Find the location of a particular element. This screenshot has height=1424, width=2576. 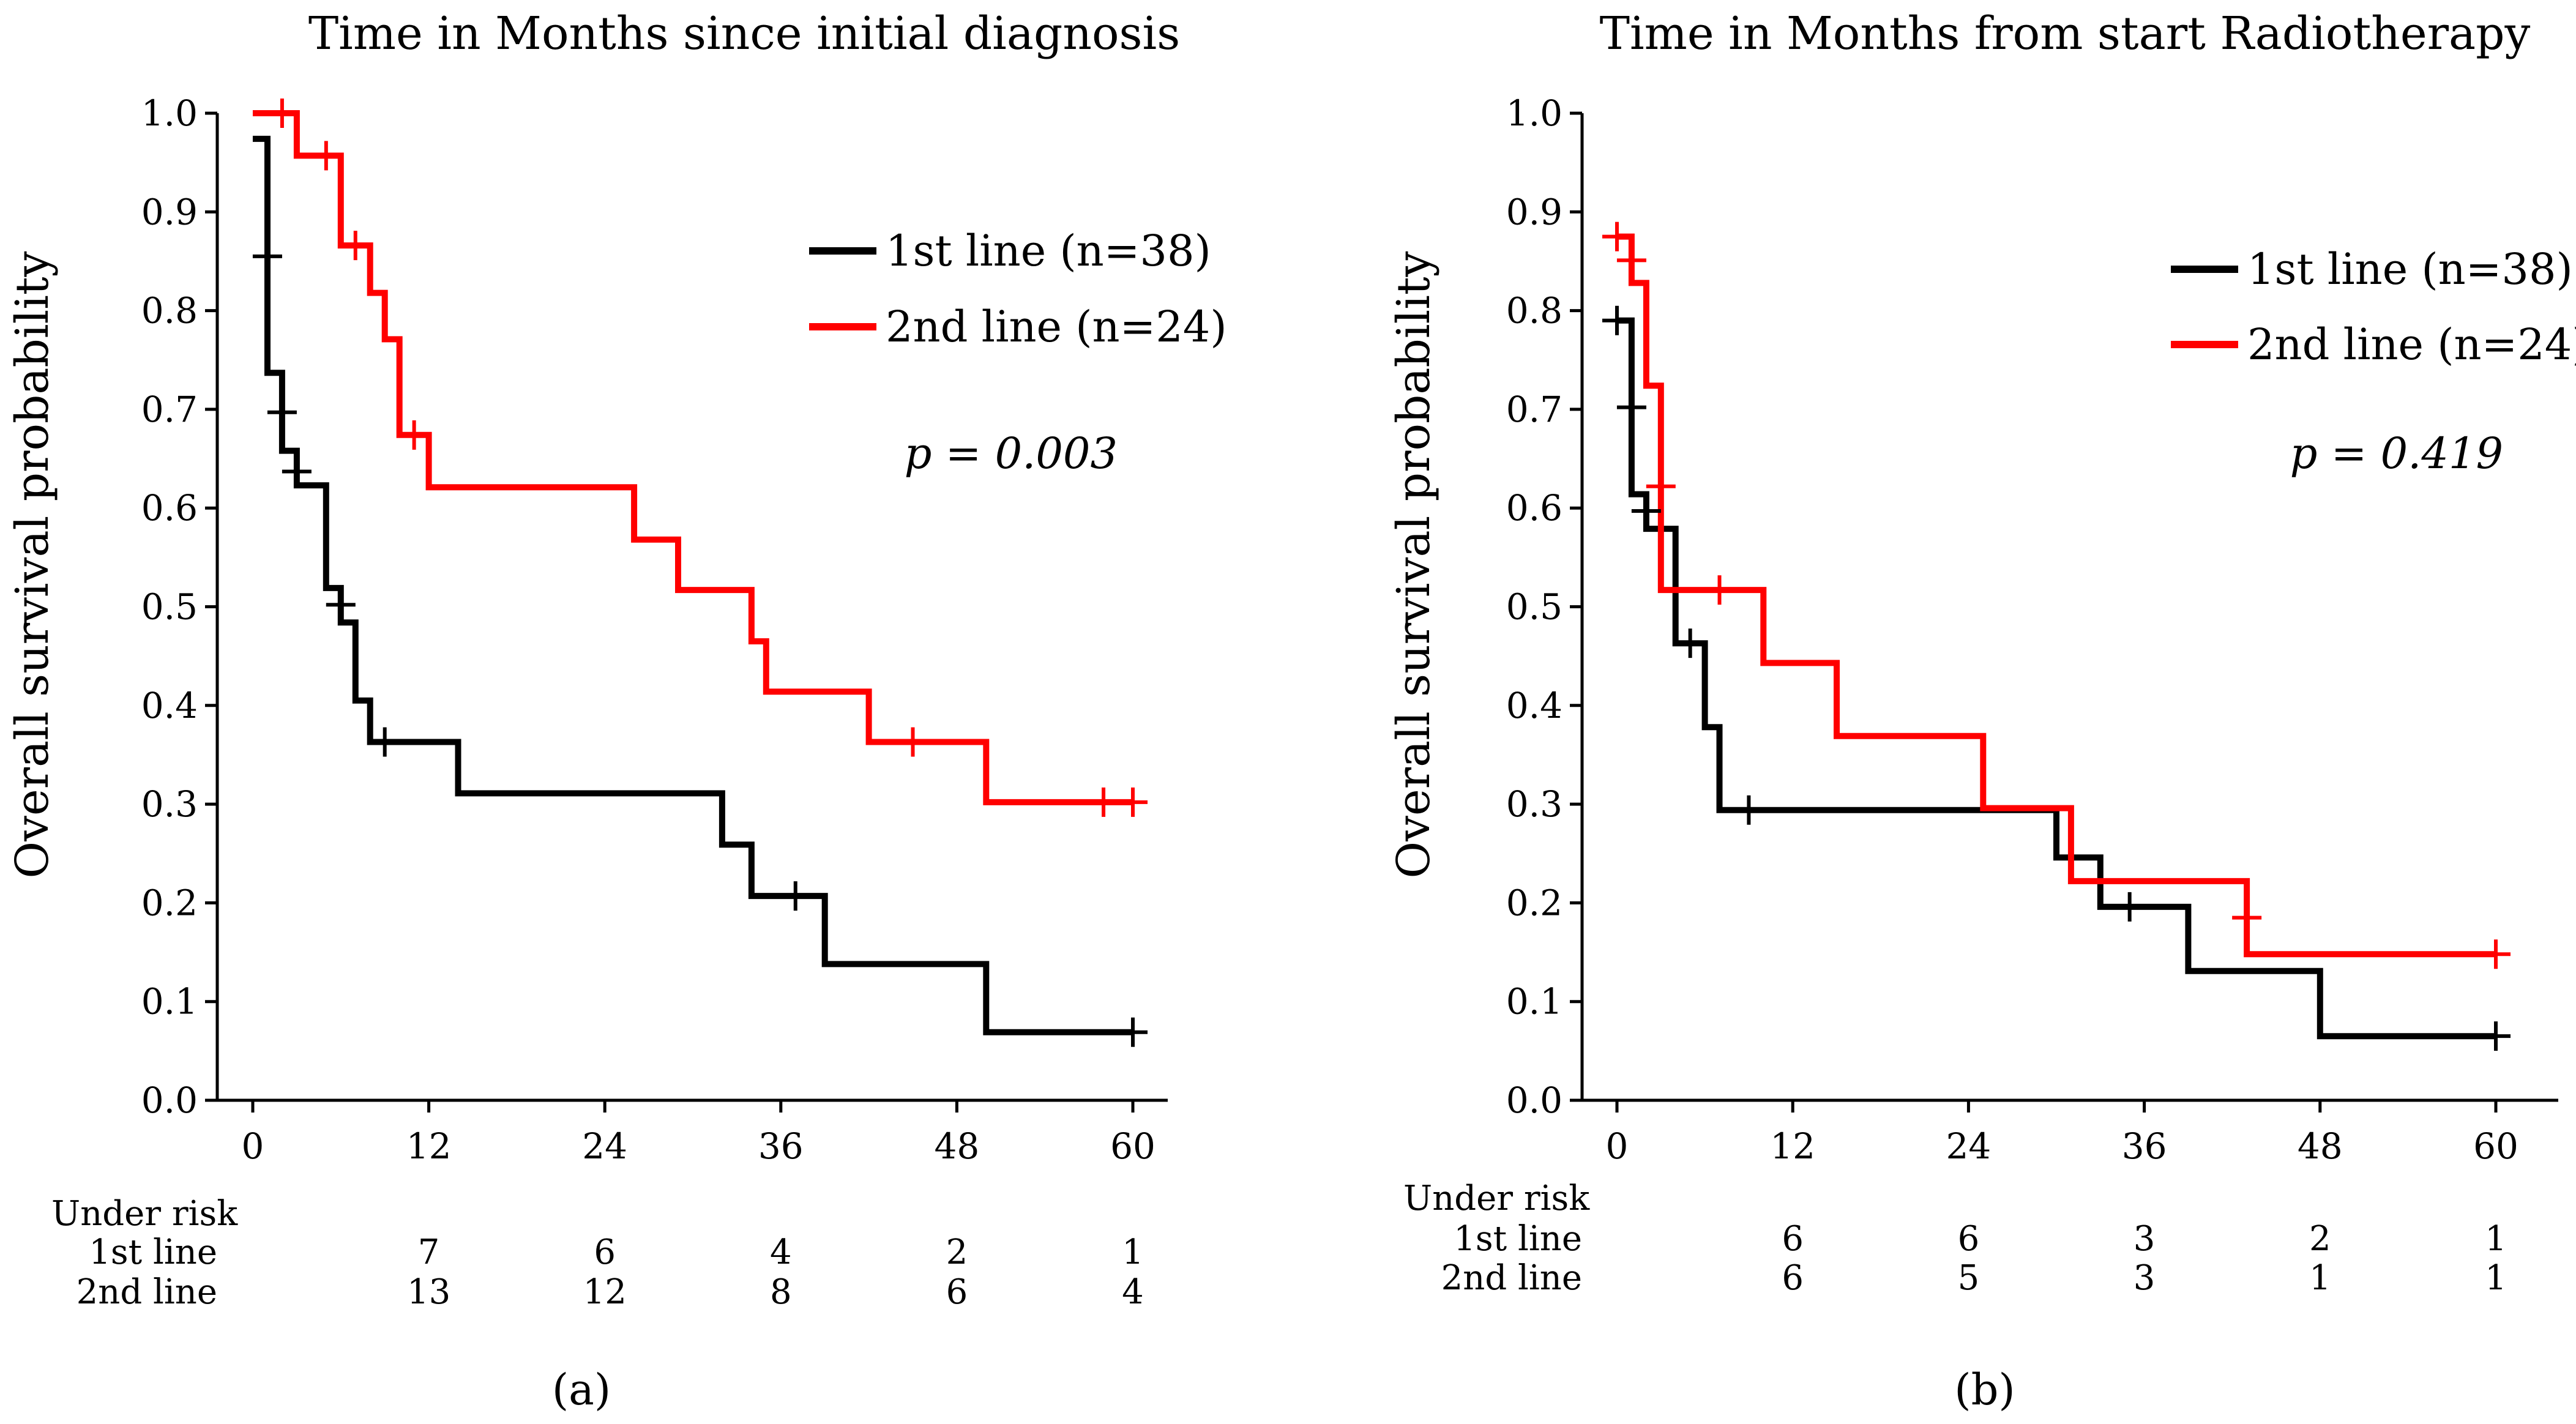

risk-count-2nd-line: 13 is located at coordinates (429, 1292).